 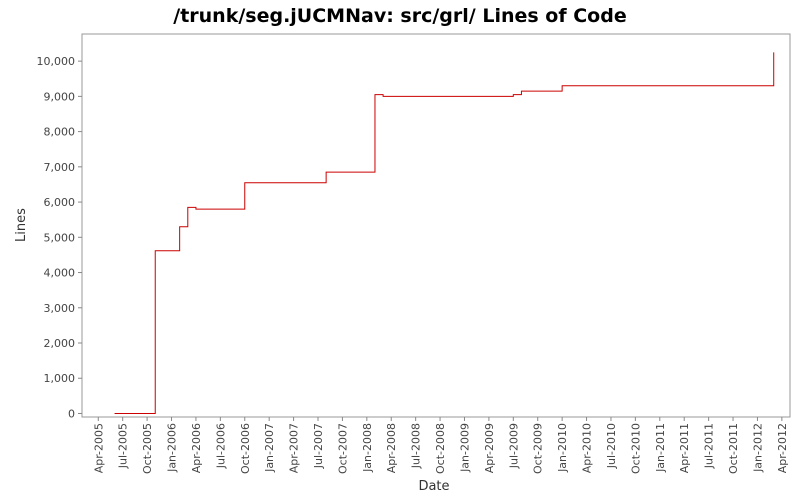 I want to click on x-tick-label: Oct-2006, so click(x=245, y=448).